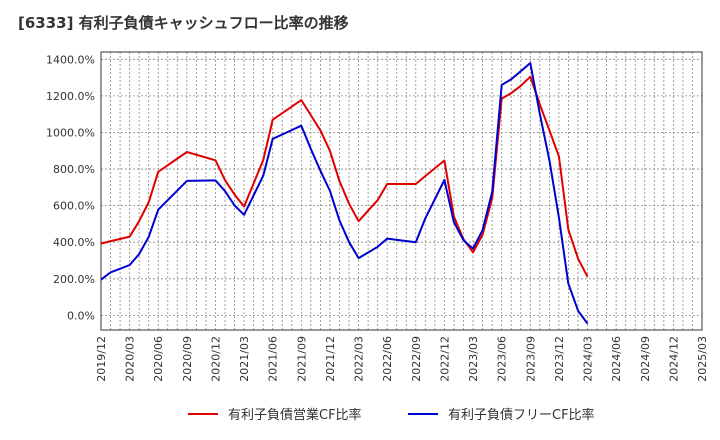 The height and width of the screenshot is (440, 720). What do you see at coordinates (273, 359) in the screenshot?
I see `x-tick-label: 2021/06` at bounding box center [273, 359].